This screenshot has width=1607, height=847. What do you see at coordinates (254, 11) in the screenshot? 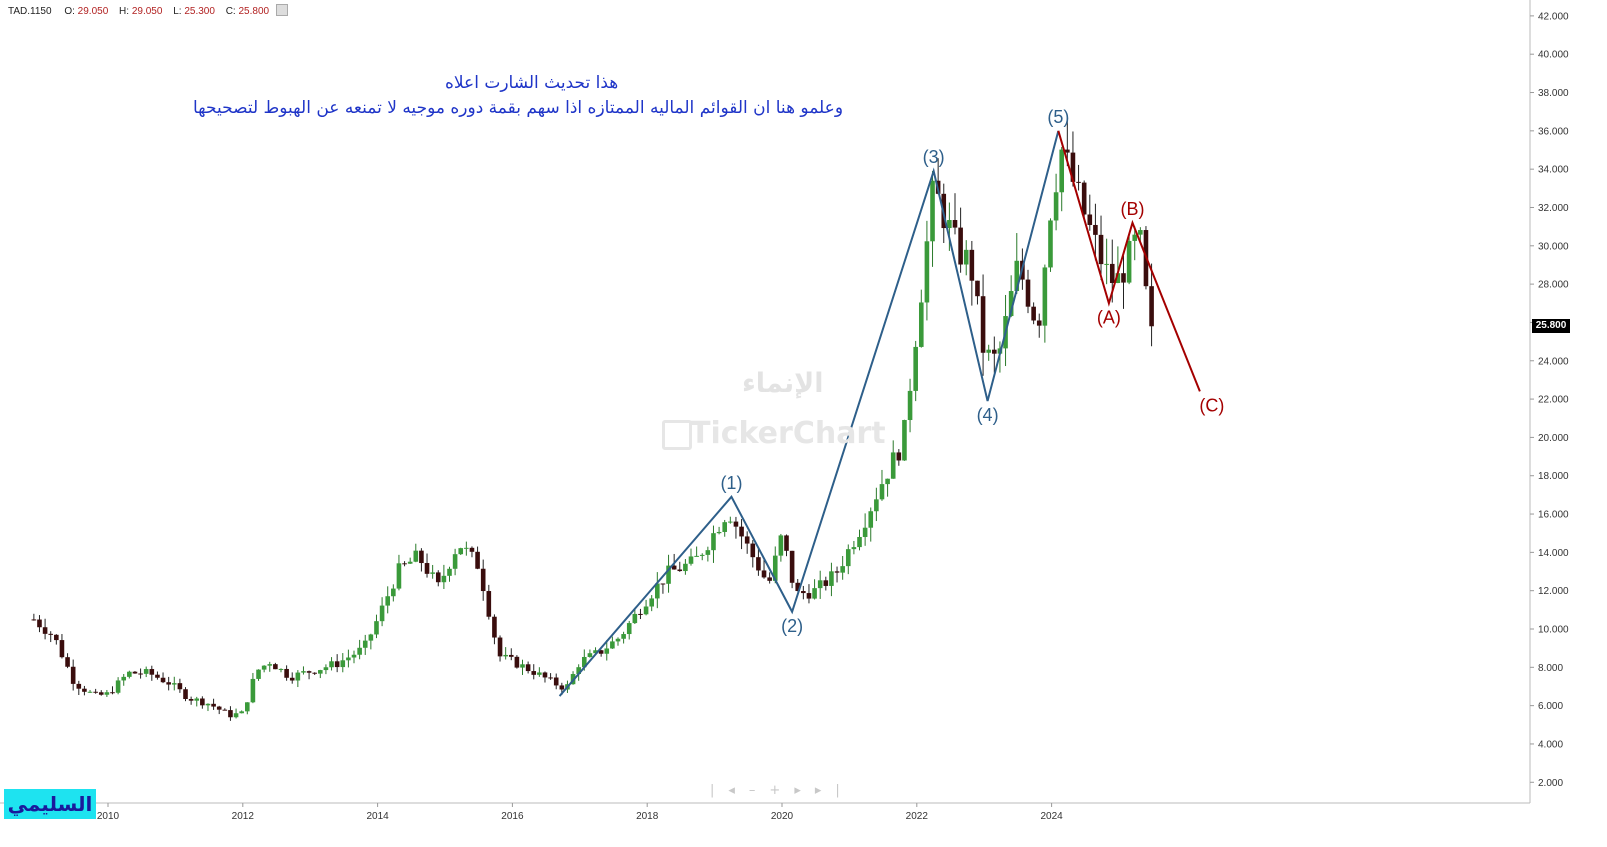
I see `close-value: 25.800` at bounding box center [254, 11].